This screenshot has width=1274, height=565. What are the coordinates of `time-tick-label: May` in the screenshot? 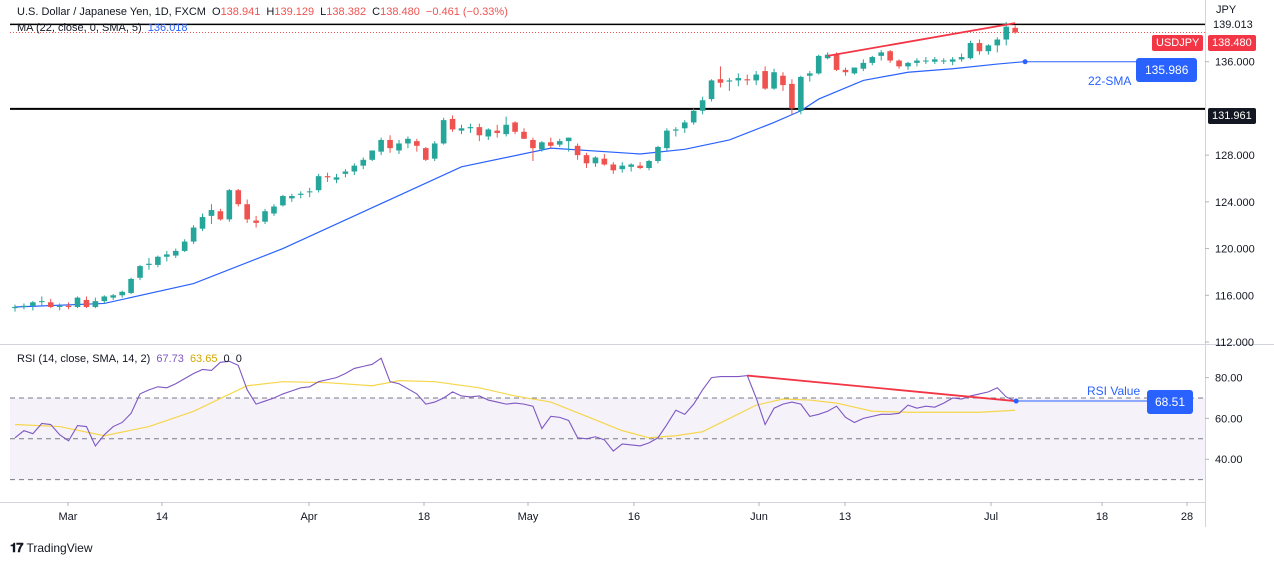 It's located at (528, 517).